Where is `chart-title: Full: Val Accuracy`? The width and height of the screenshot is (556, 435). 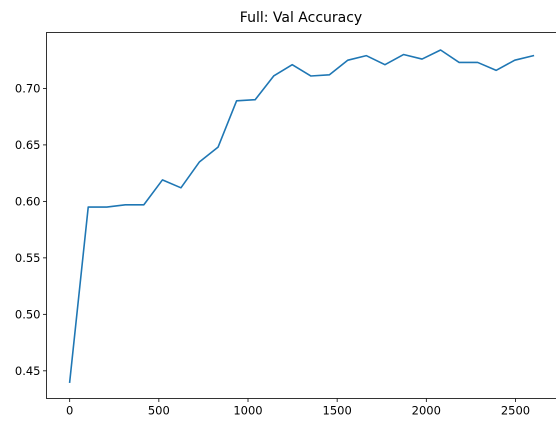
chart-title: Full: Val Accuracy is located at coordinates (301, 18).